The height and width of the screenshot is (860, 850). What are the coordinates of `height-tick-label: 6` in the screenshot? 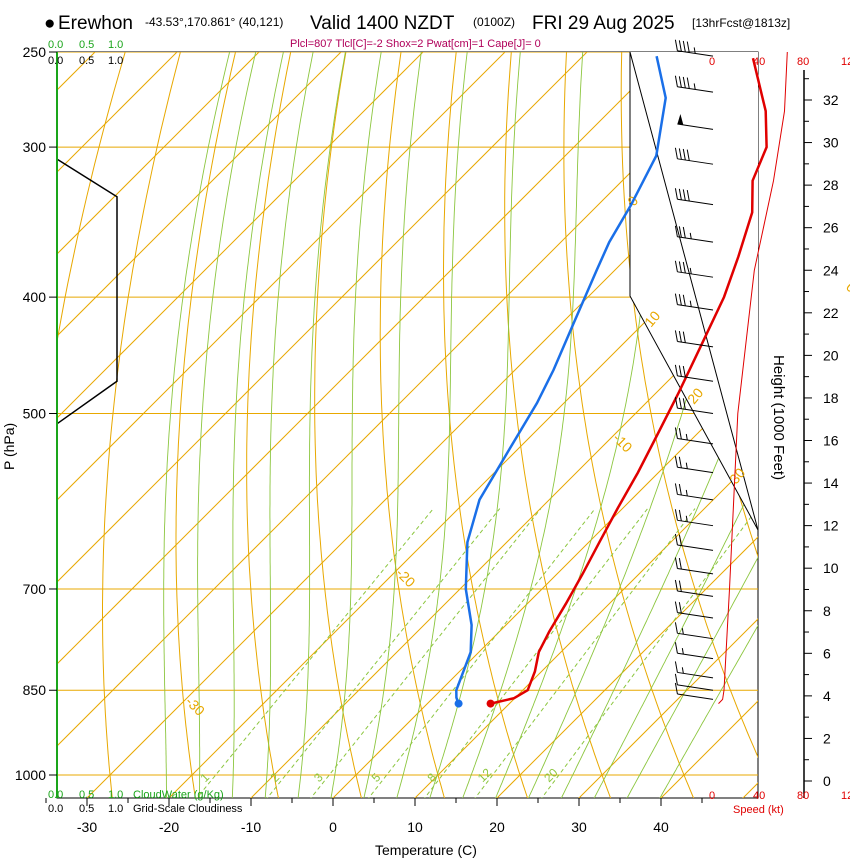 It's located at (827, 653).